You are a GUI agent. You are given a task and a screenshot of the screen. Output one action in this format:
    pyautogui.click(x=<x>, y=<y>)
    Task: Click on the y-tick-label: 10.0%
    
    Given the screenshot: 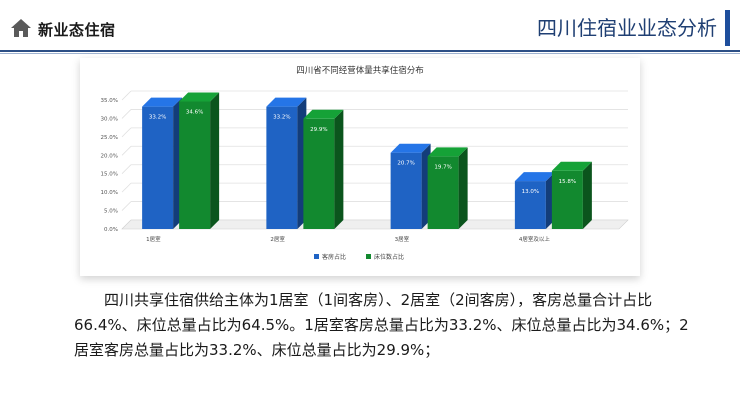 What is the action you would take?
    pyautogui.click(x=109, y=193)
    